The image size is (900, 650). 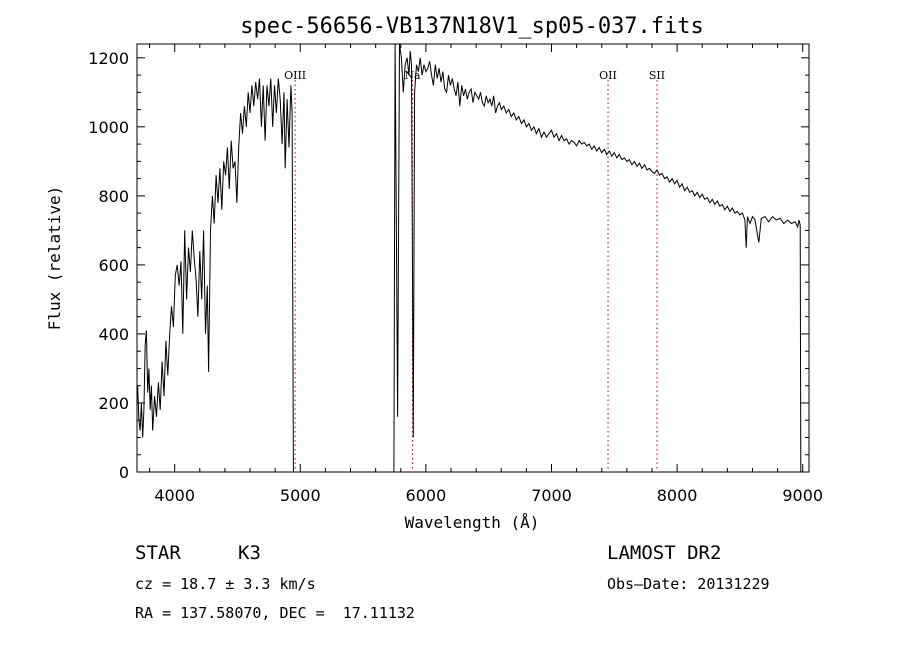 What do you see at coordinates (275, 613) in the screenshot?
I see `coordinates: RA = 137.58070, DEC = 17.11132` at bounding box center [275, 613].